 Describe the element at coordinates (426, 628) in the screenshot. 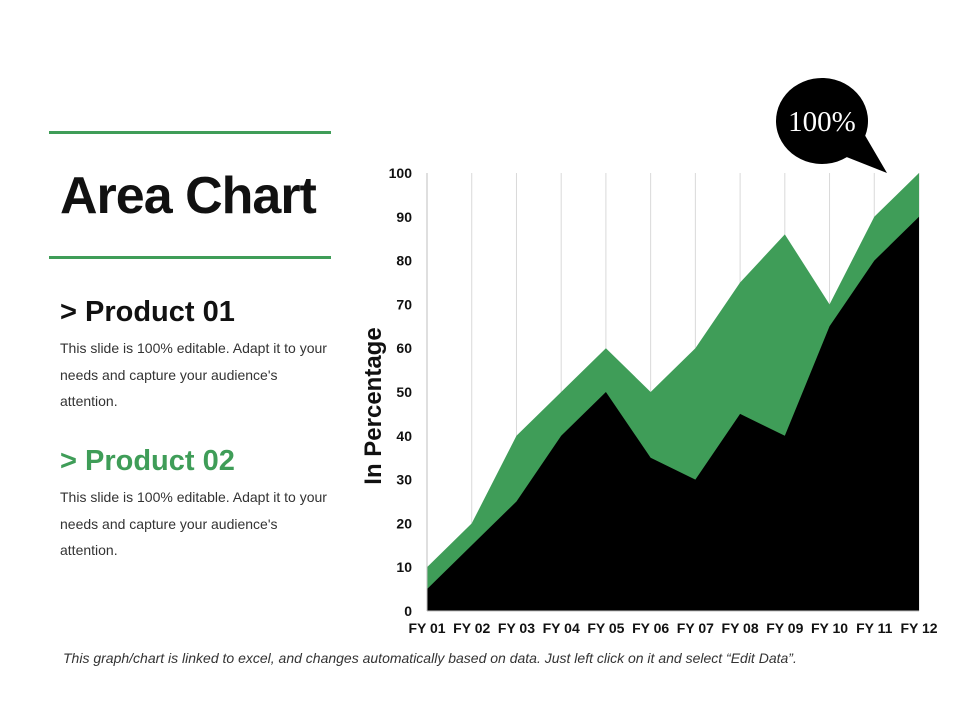

I see `x-tick-label: FY 01` at that location.